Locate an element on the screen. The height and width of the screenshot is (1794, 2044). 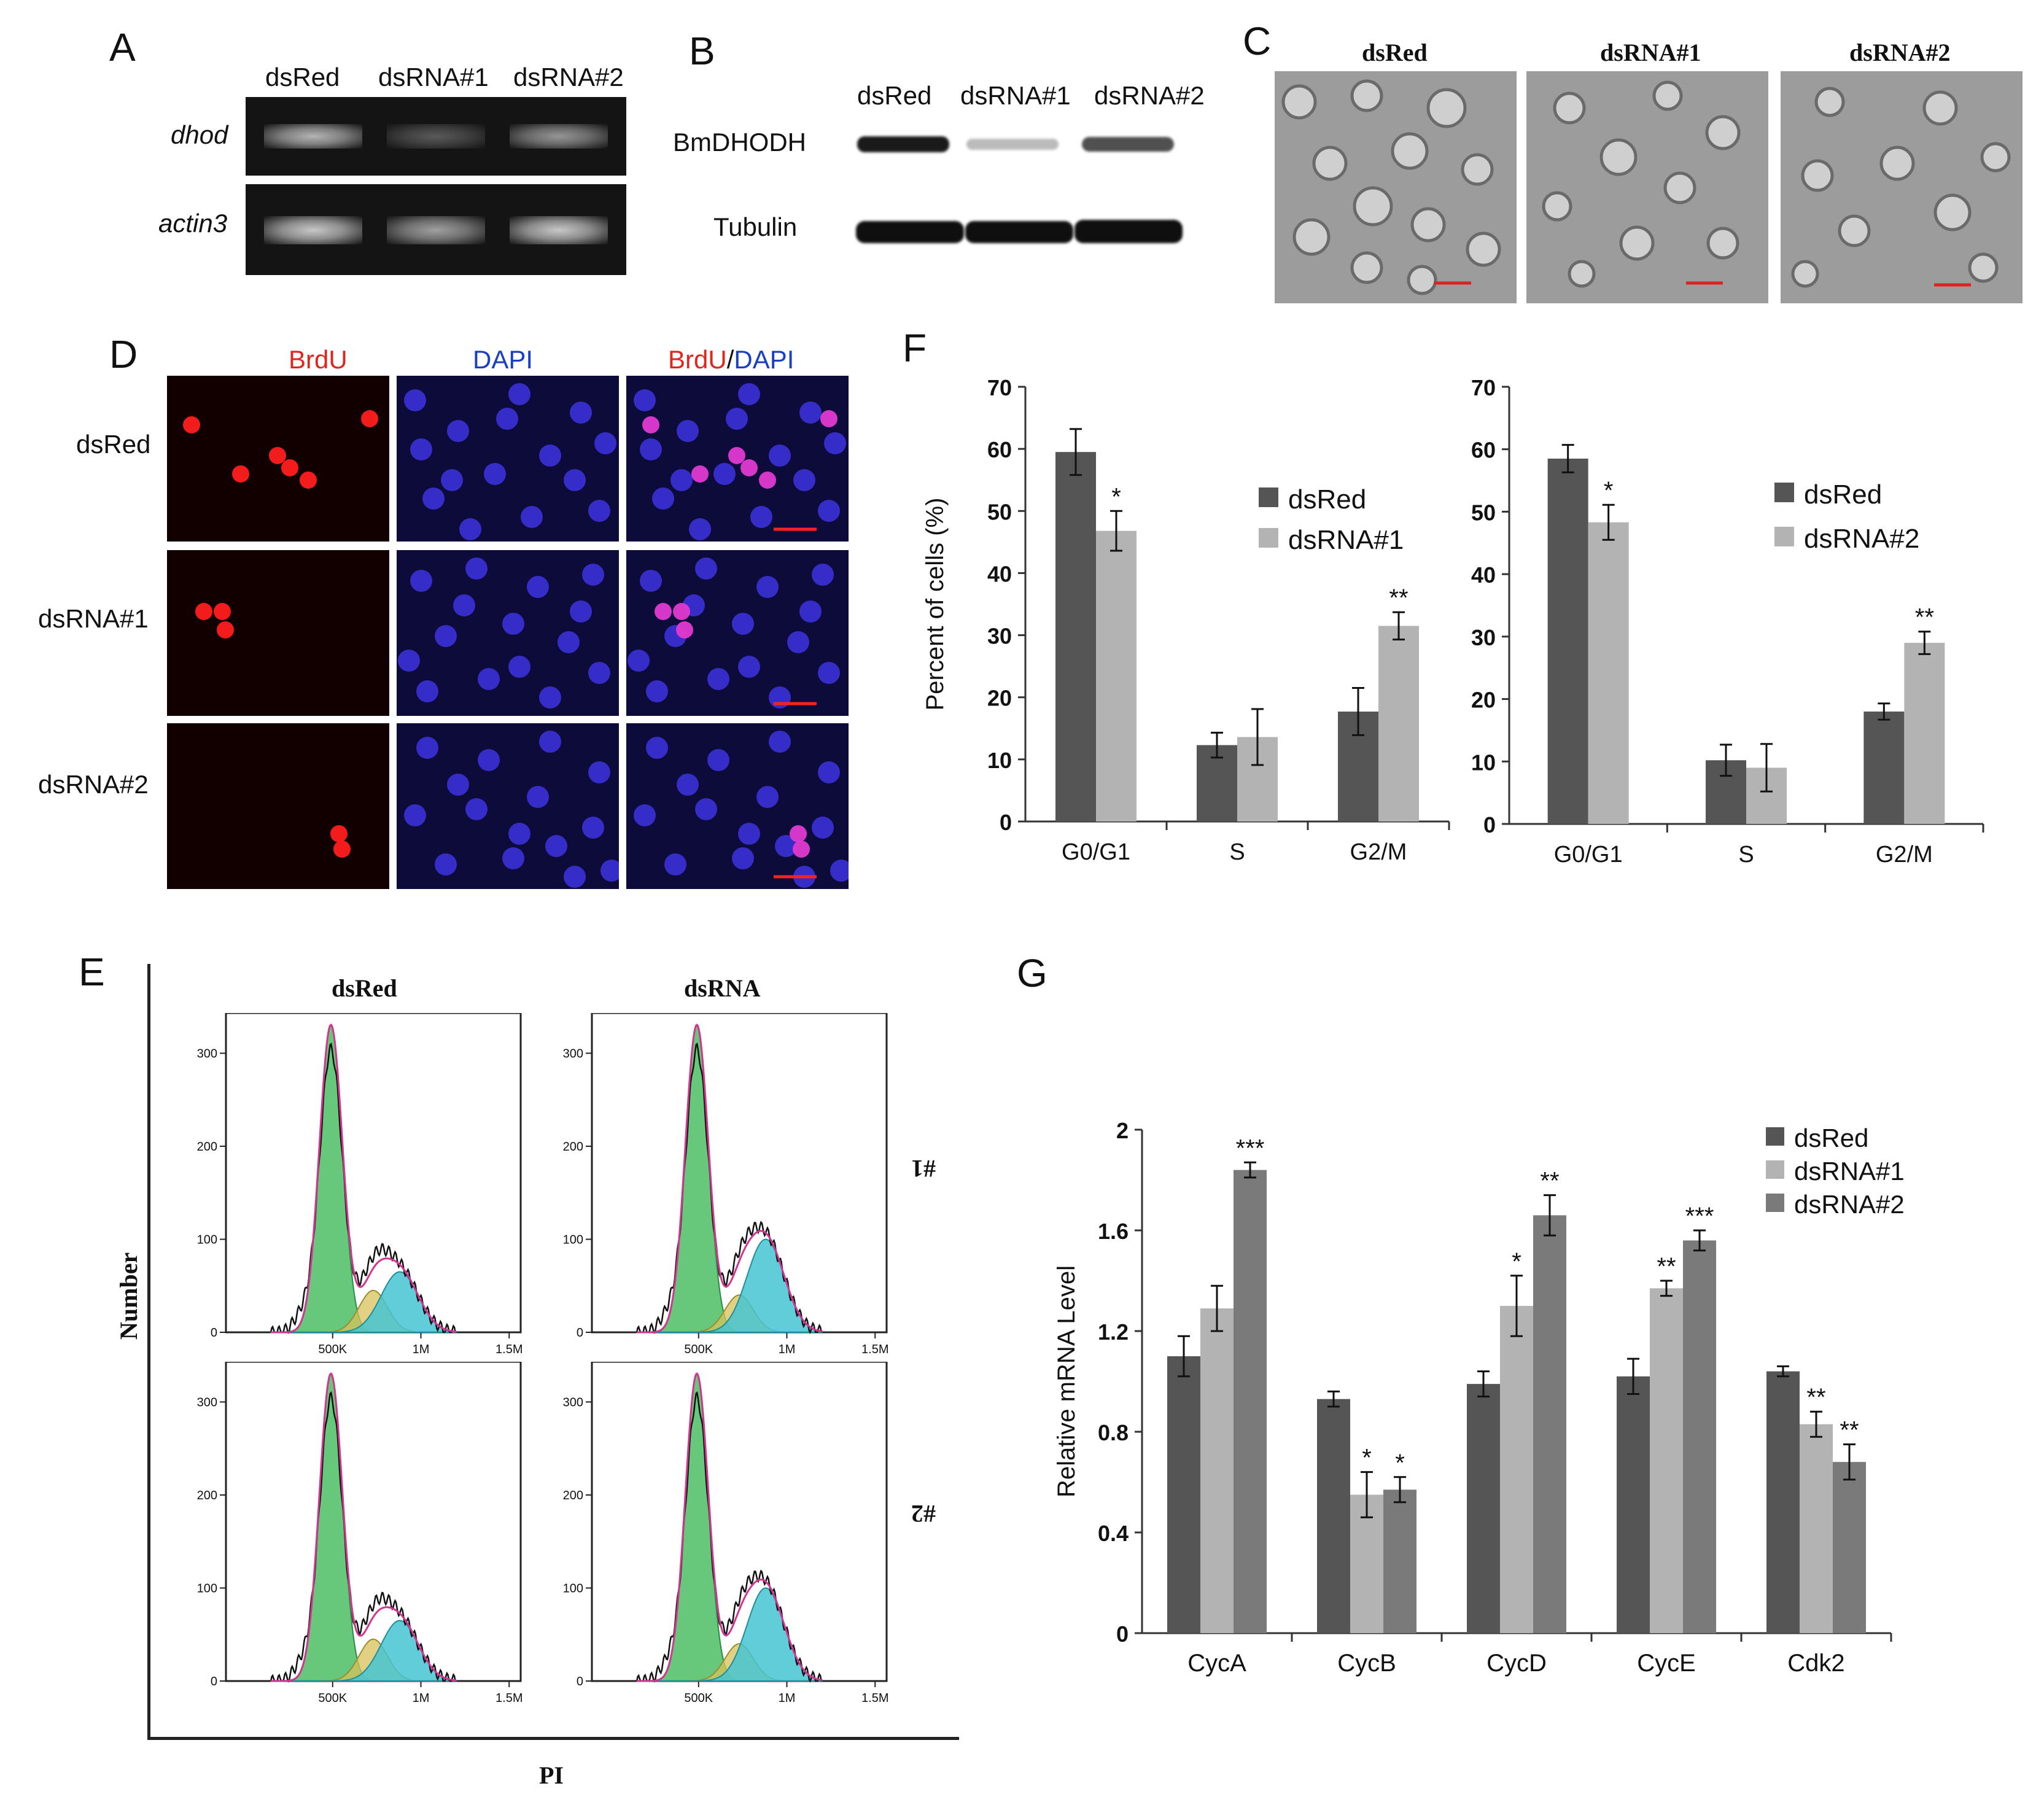
y-tick-label: 300 is located at coordinates (207, 1053).